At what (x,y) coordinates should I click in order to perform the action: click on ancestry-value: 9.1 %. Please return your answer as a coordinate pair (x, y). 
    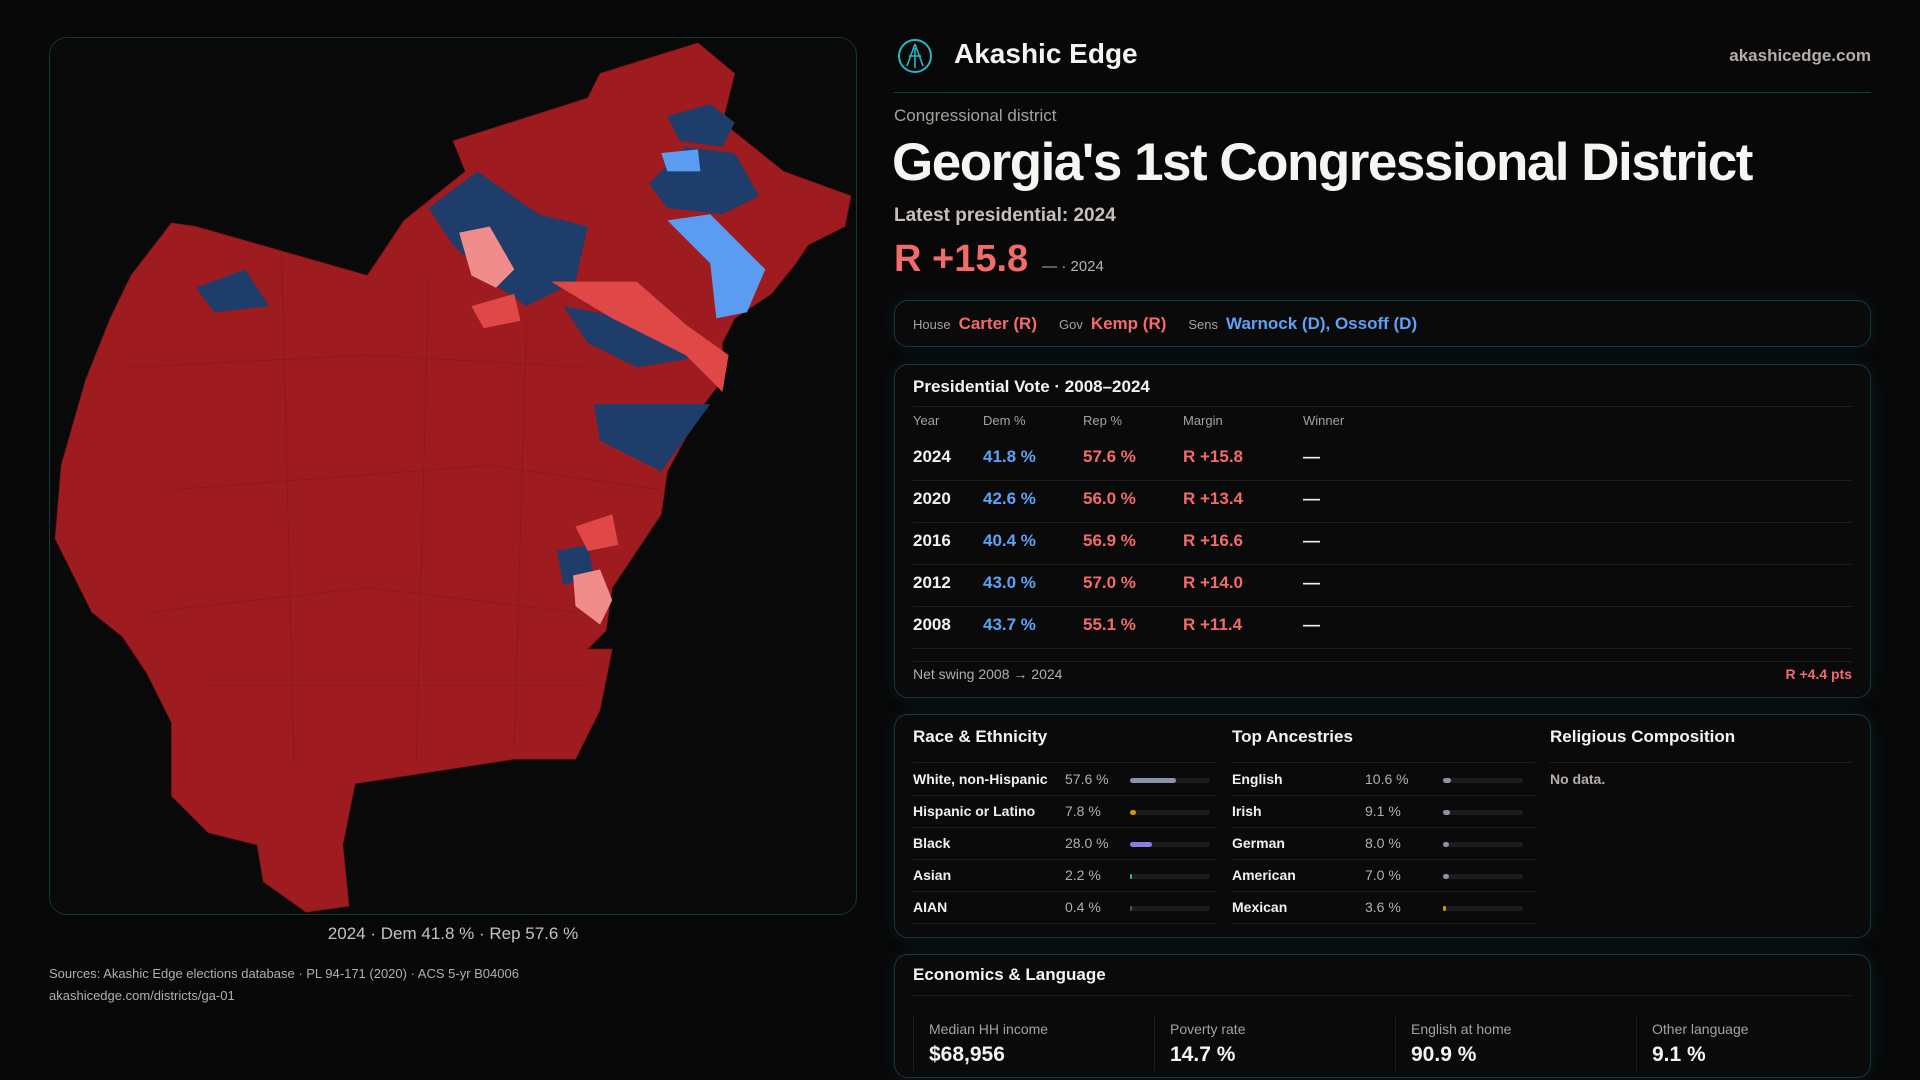
    Looking at the image, I should click on (1383, 811).